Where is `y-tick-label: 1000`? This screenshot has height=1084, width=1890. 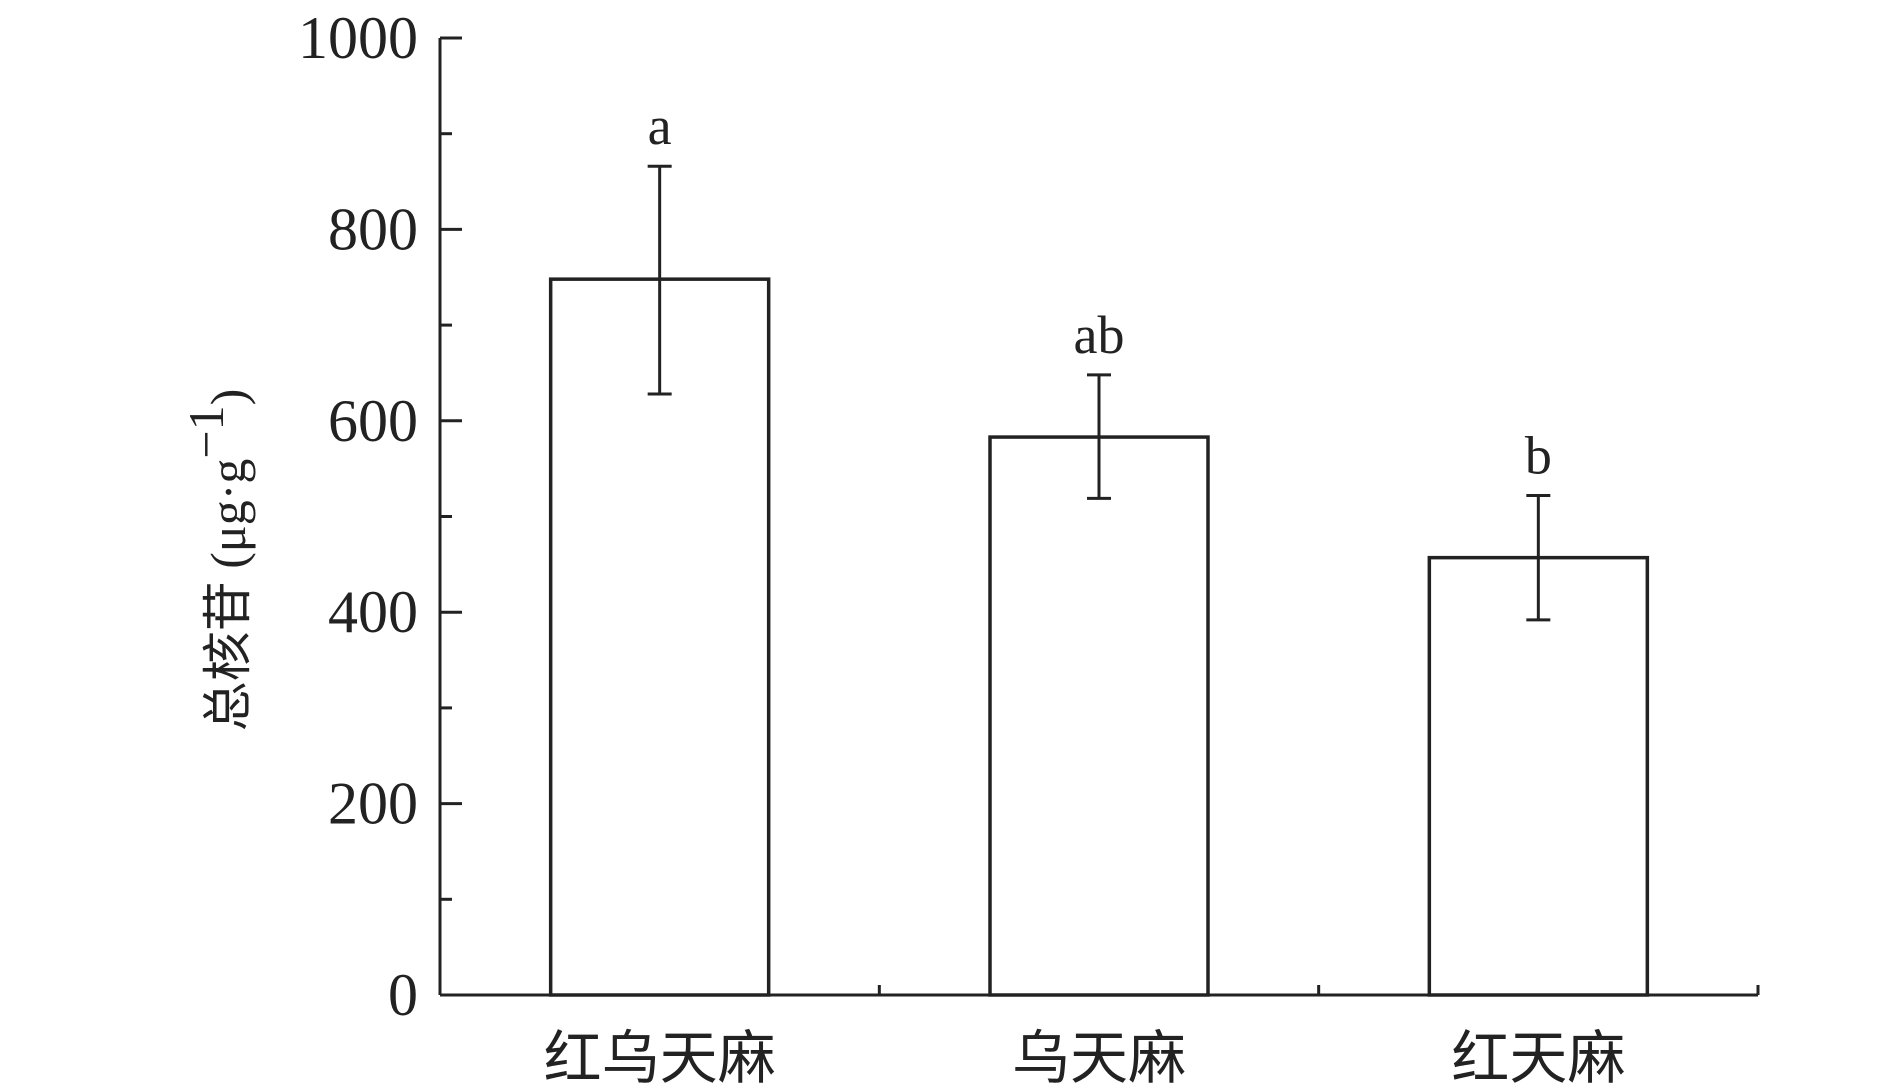 y-tick-label: 1000 is located at coordinates (358, 38).